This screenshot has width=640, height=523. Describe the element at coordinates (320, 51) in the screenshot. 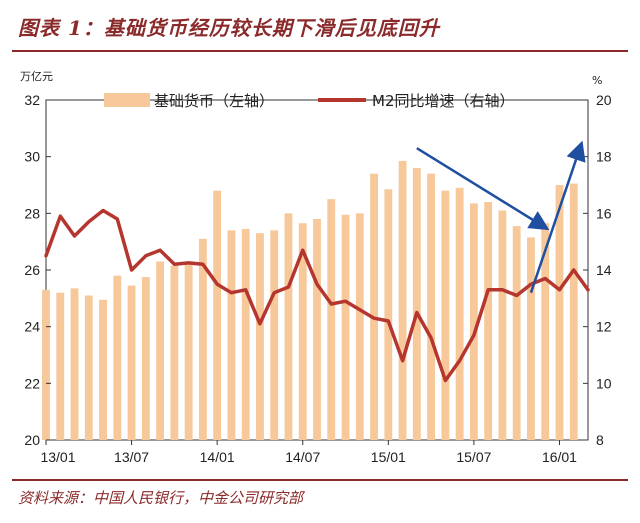

I see `title-rule` at that location.